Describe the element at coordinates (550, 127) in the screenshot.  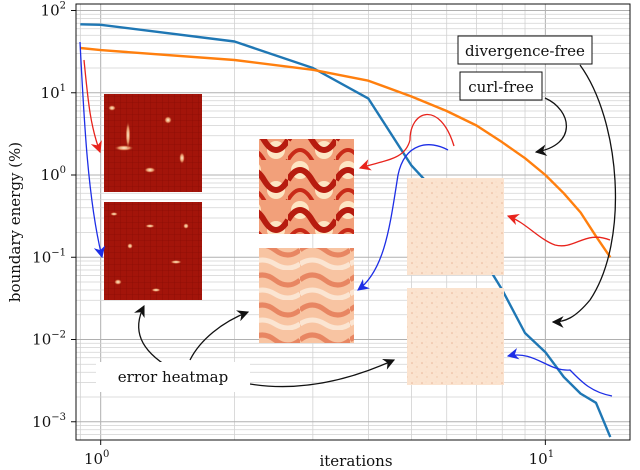
I see `black-arrow-curl` at that location.